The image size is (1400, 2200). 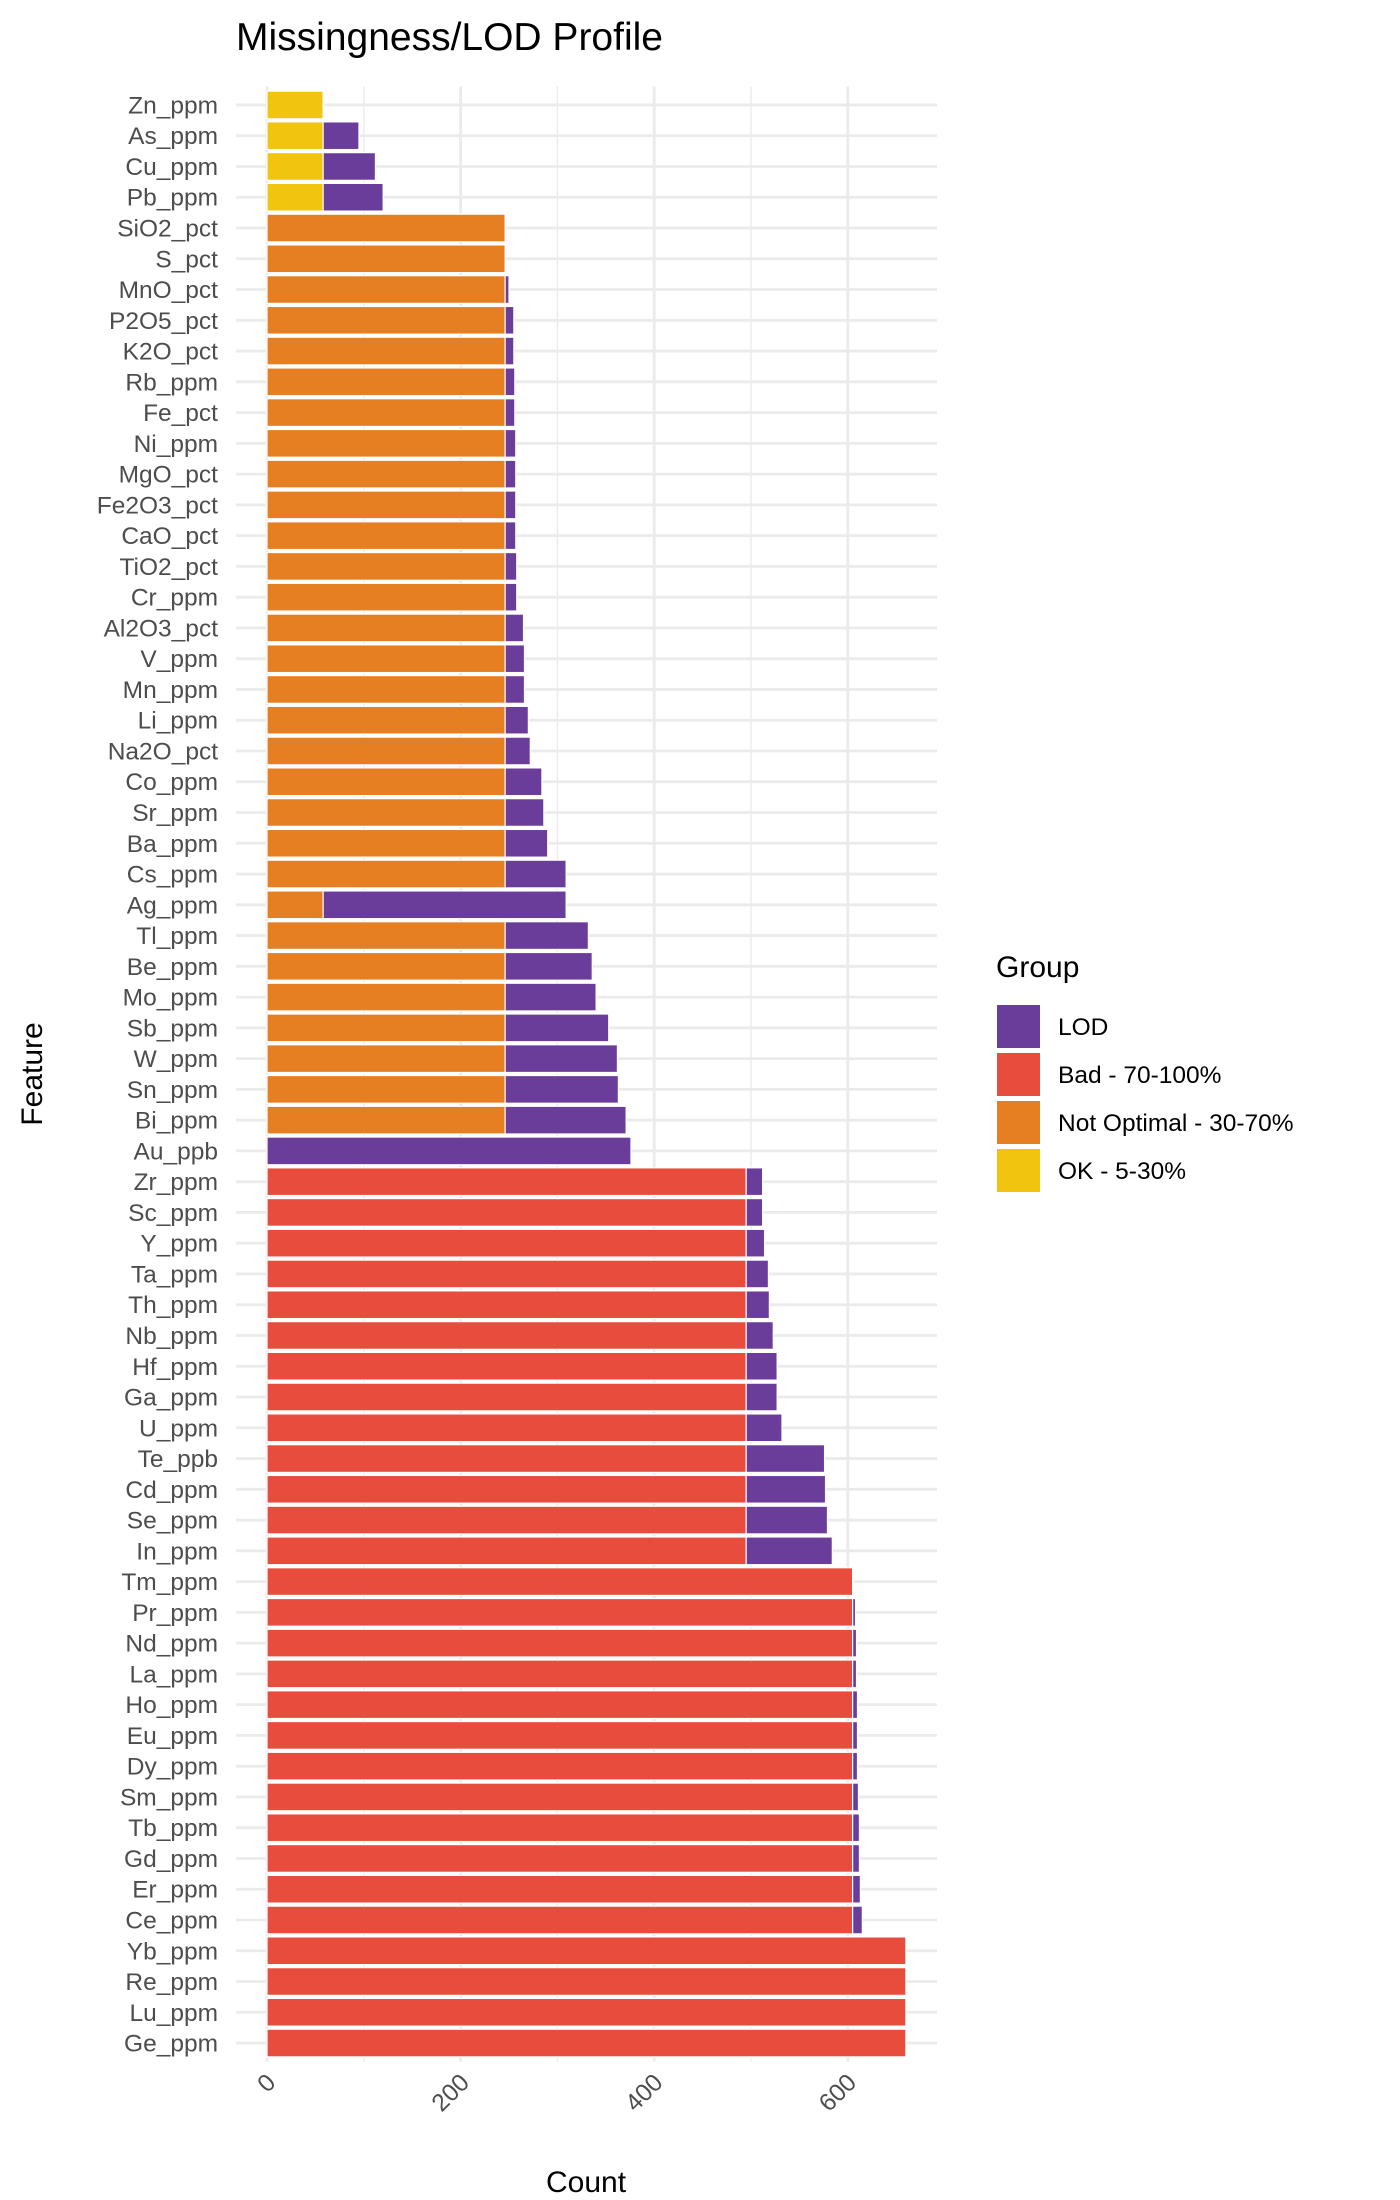 I want to click on y-tick-label: Fe_pct, so click(x=180, y=413).